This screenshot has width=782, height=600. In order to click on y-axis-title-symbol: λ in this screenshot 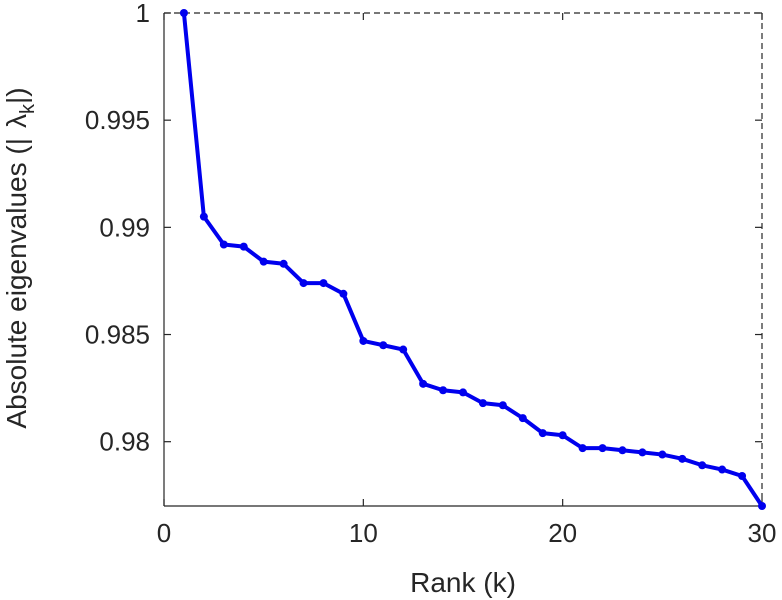, I will do `click(16, 121)`.